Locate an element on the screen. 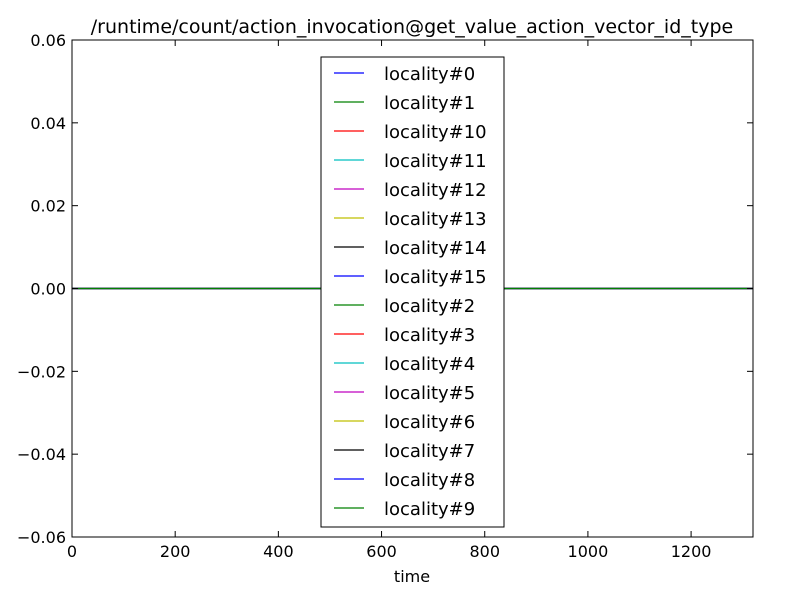 This screenshot has height=600, width=800. legend-item: locality#15 is located at coordinates (410, 277).